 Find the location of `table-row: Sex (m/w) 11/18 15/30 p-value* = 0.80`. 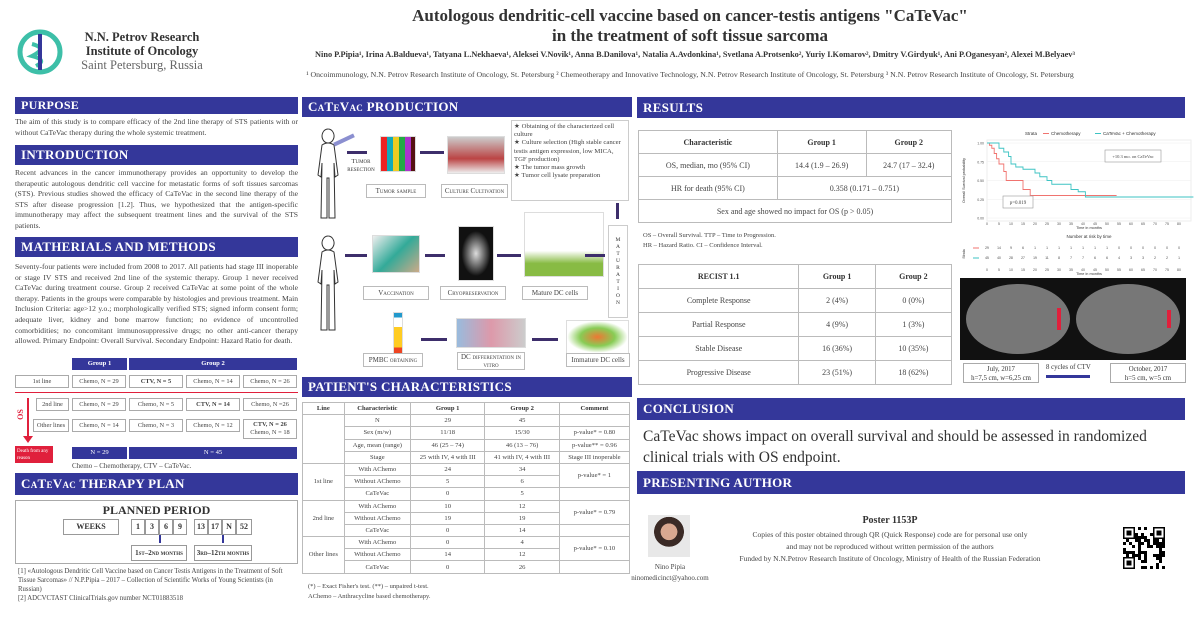

table-row: Sex (m/w) 11/18 15/30 p-value* = 0.80 is located at coordinates (467, 433).